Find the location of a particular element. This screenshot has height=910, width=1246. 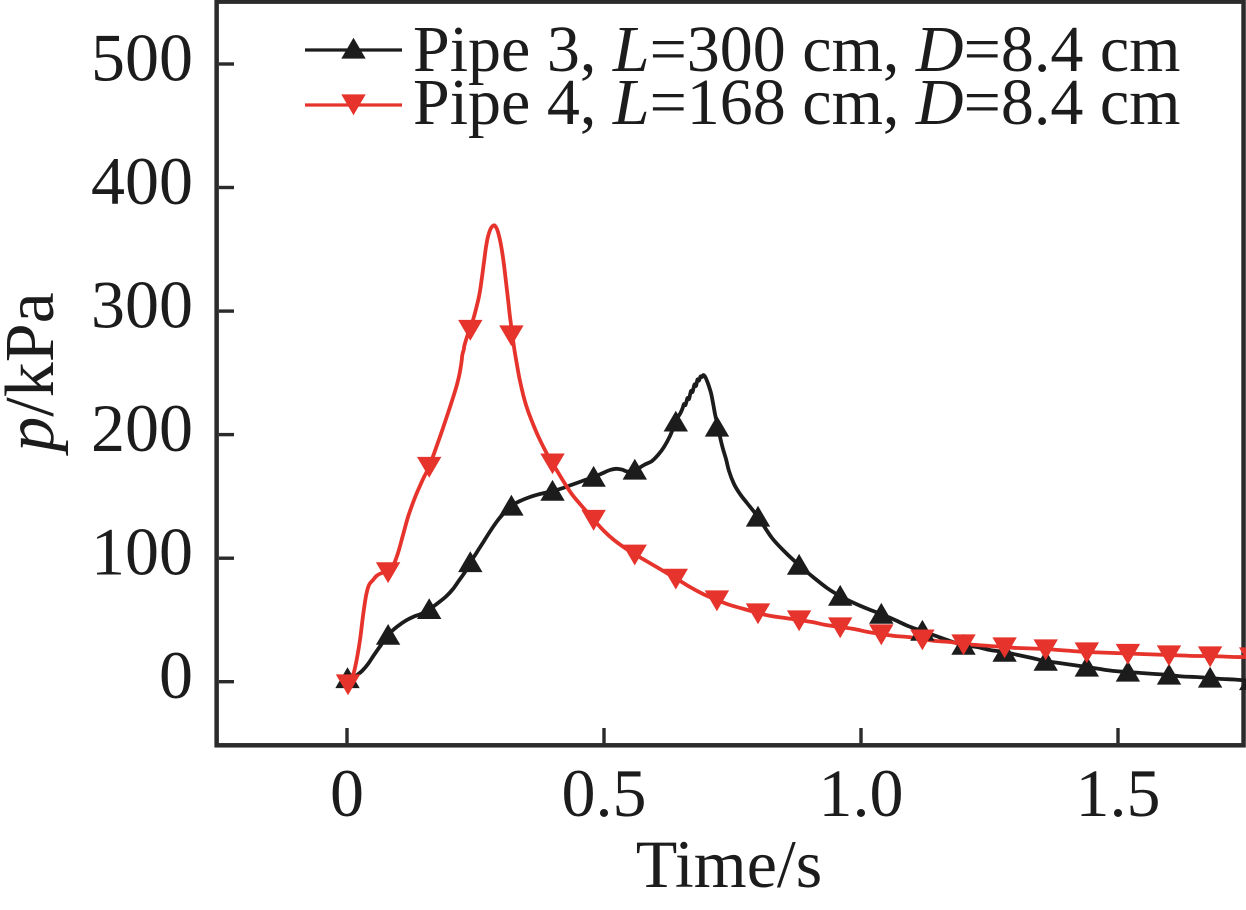

svg-text: Time/s is located at coordinates (729, 864).